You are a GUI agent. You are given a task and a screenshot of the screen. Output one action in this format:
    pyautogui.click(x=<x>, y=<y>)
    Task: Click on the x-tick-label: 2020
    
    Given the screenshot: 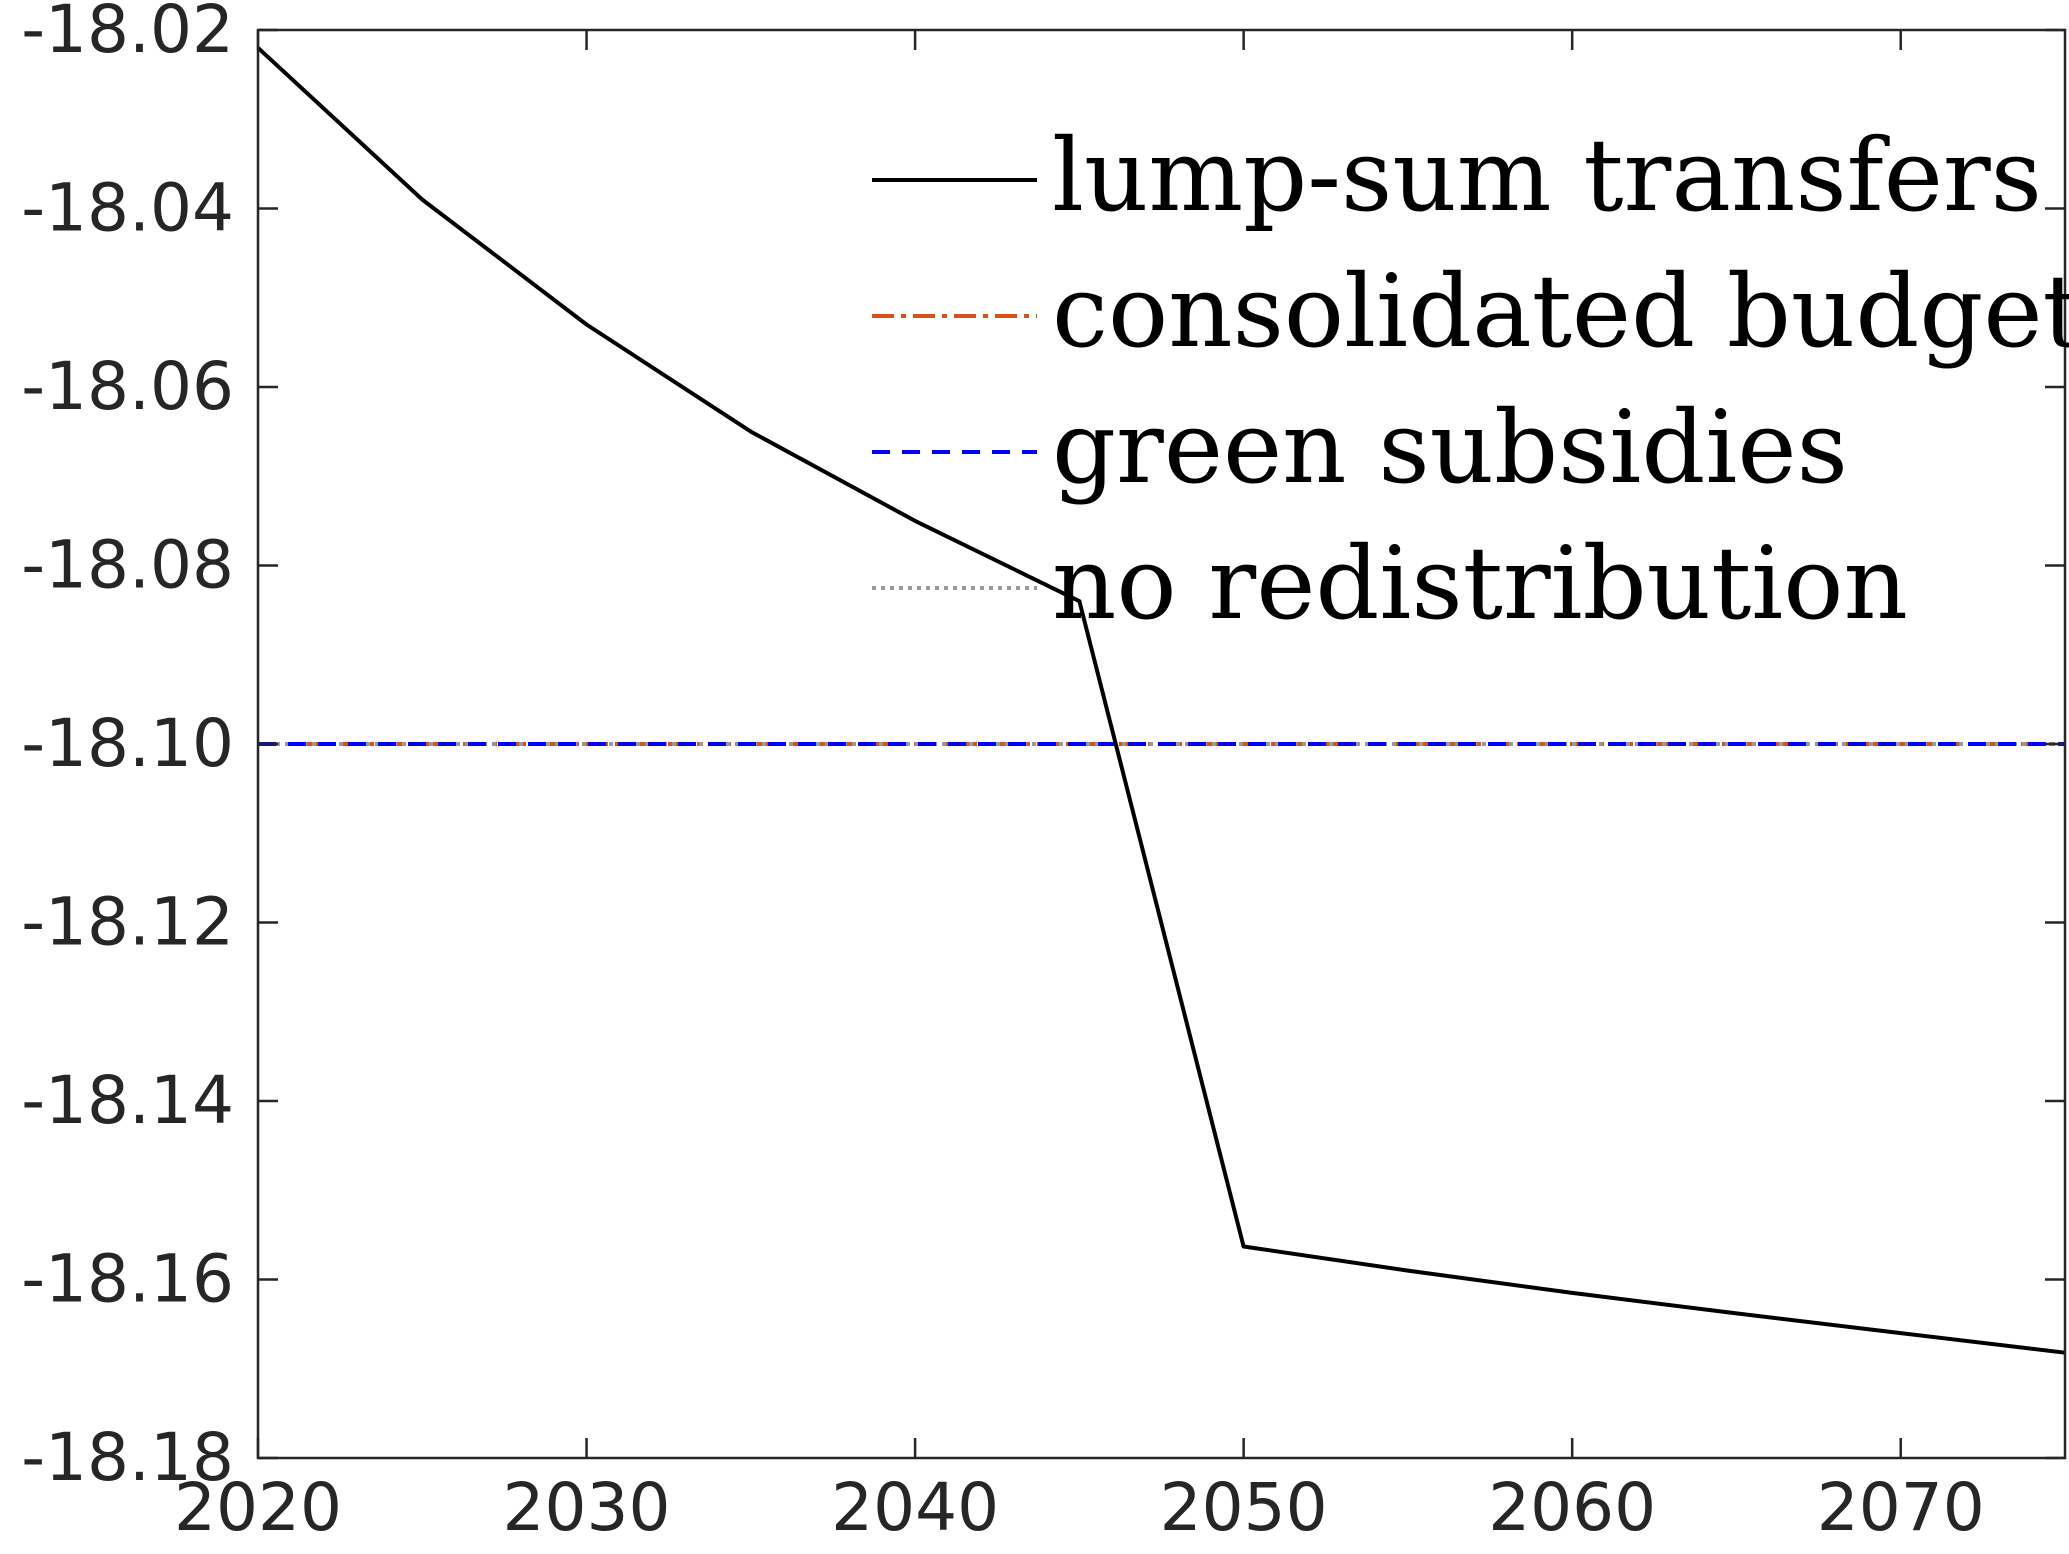 What is the action you would take?
    pyautogui.click(x=258, y=1507)
    